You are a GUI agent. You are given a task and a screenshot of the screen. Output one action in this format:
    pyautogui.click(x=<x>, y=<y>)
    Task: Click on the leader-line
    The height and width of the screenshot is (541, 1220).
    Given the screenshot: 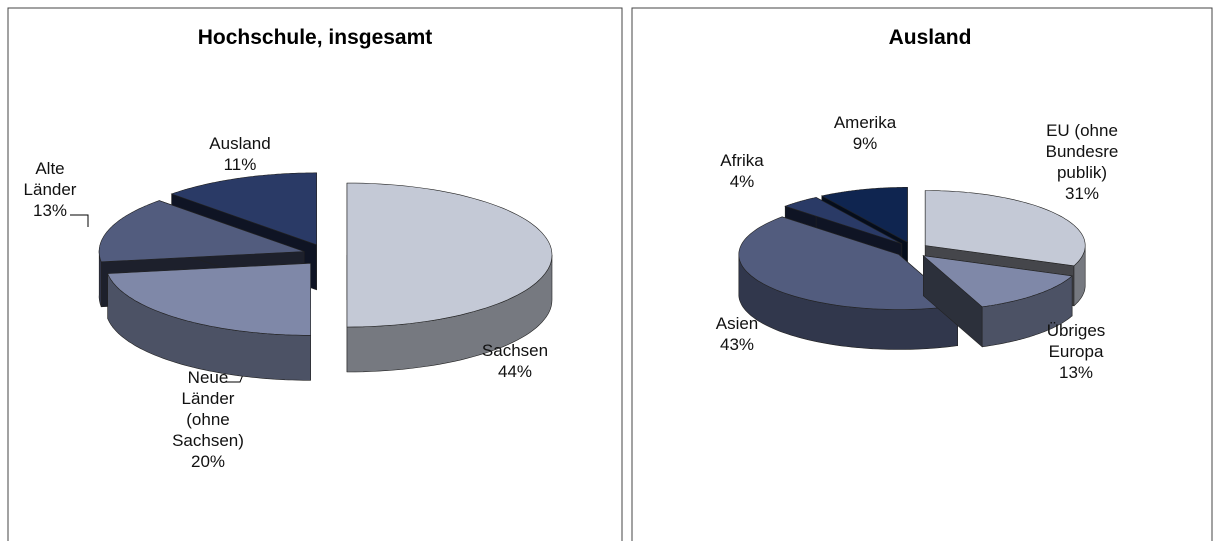 What is the action you would take?
    pyautogui.click(x=79, y=220)
    